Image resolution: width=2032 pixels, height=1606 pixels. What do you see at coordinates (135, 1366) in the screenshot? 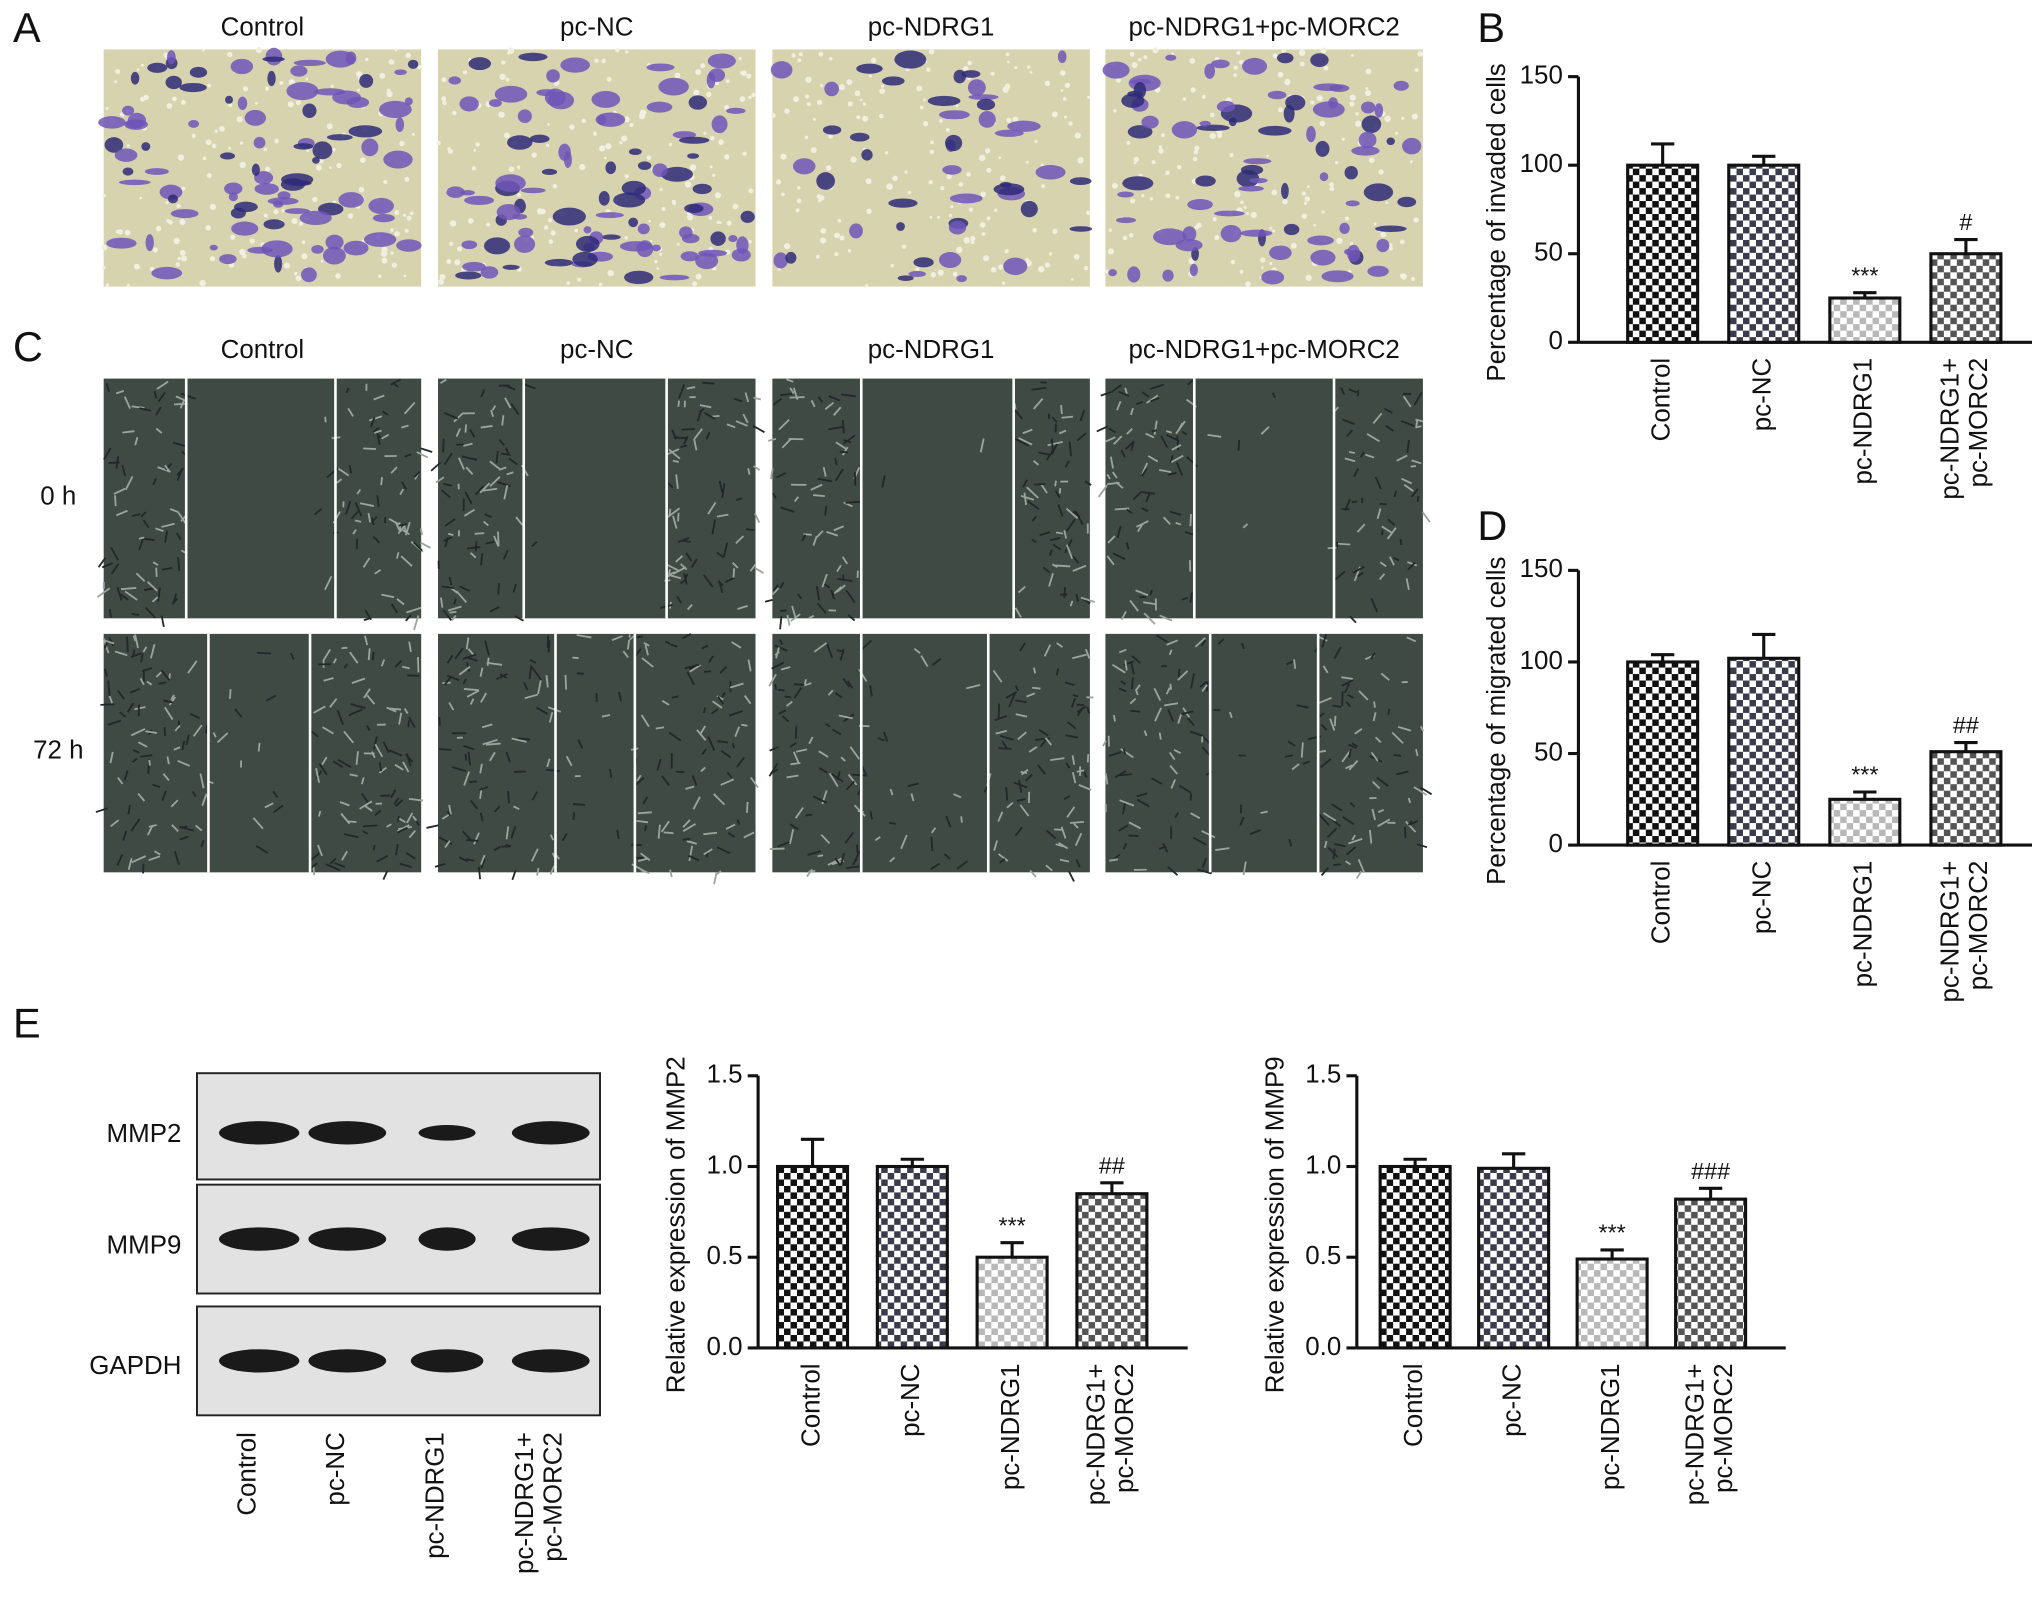
I see `blot-label: GAPDH` at bounding box center [135, 1366].